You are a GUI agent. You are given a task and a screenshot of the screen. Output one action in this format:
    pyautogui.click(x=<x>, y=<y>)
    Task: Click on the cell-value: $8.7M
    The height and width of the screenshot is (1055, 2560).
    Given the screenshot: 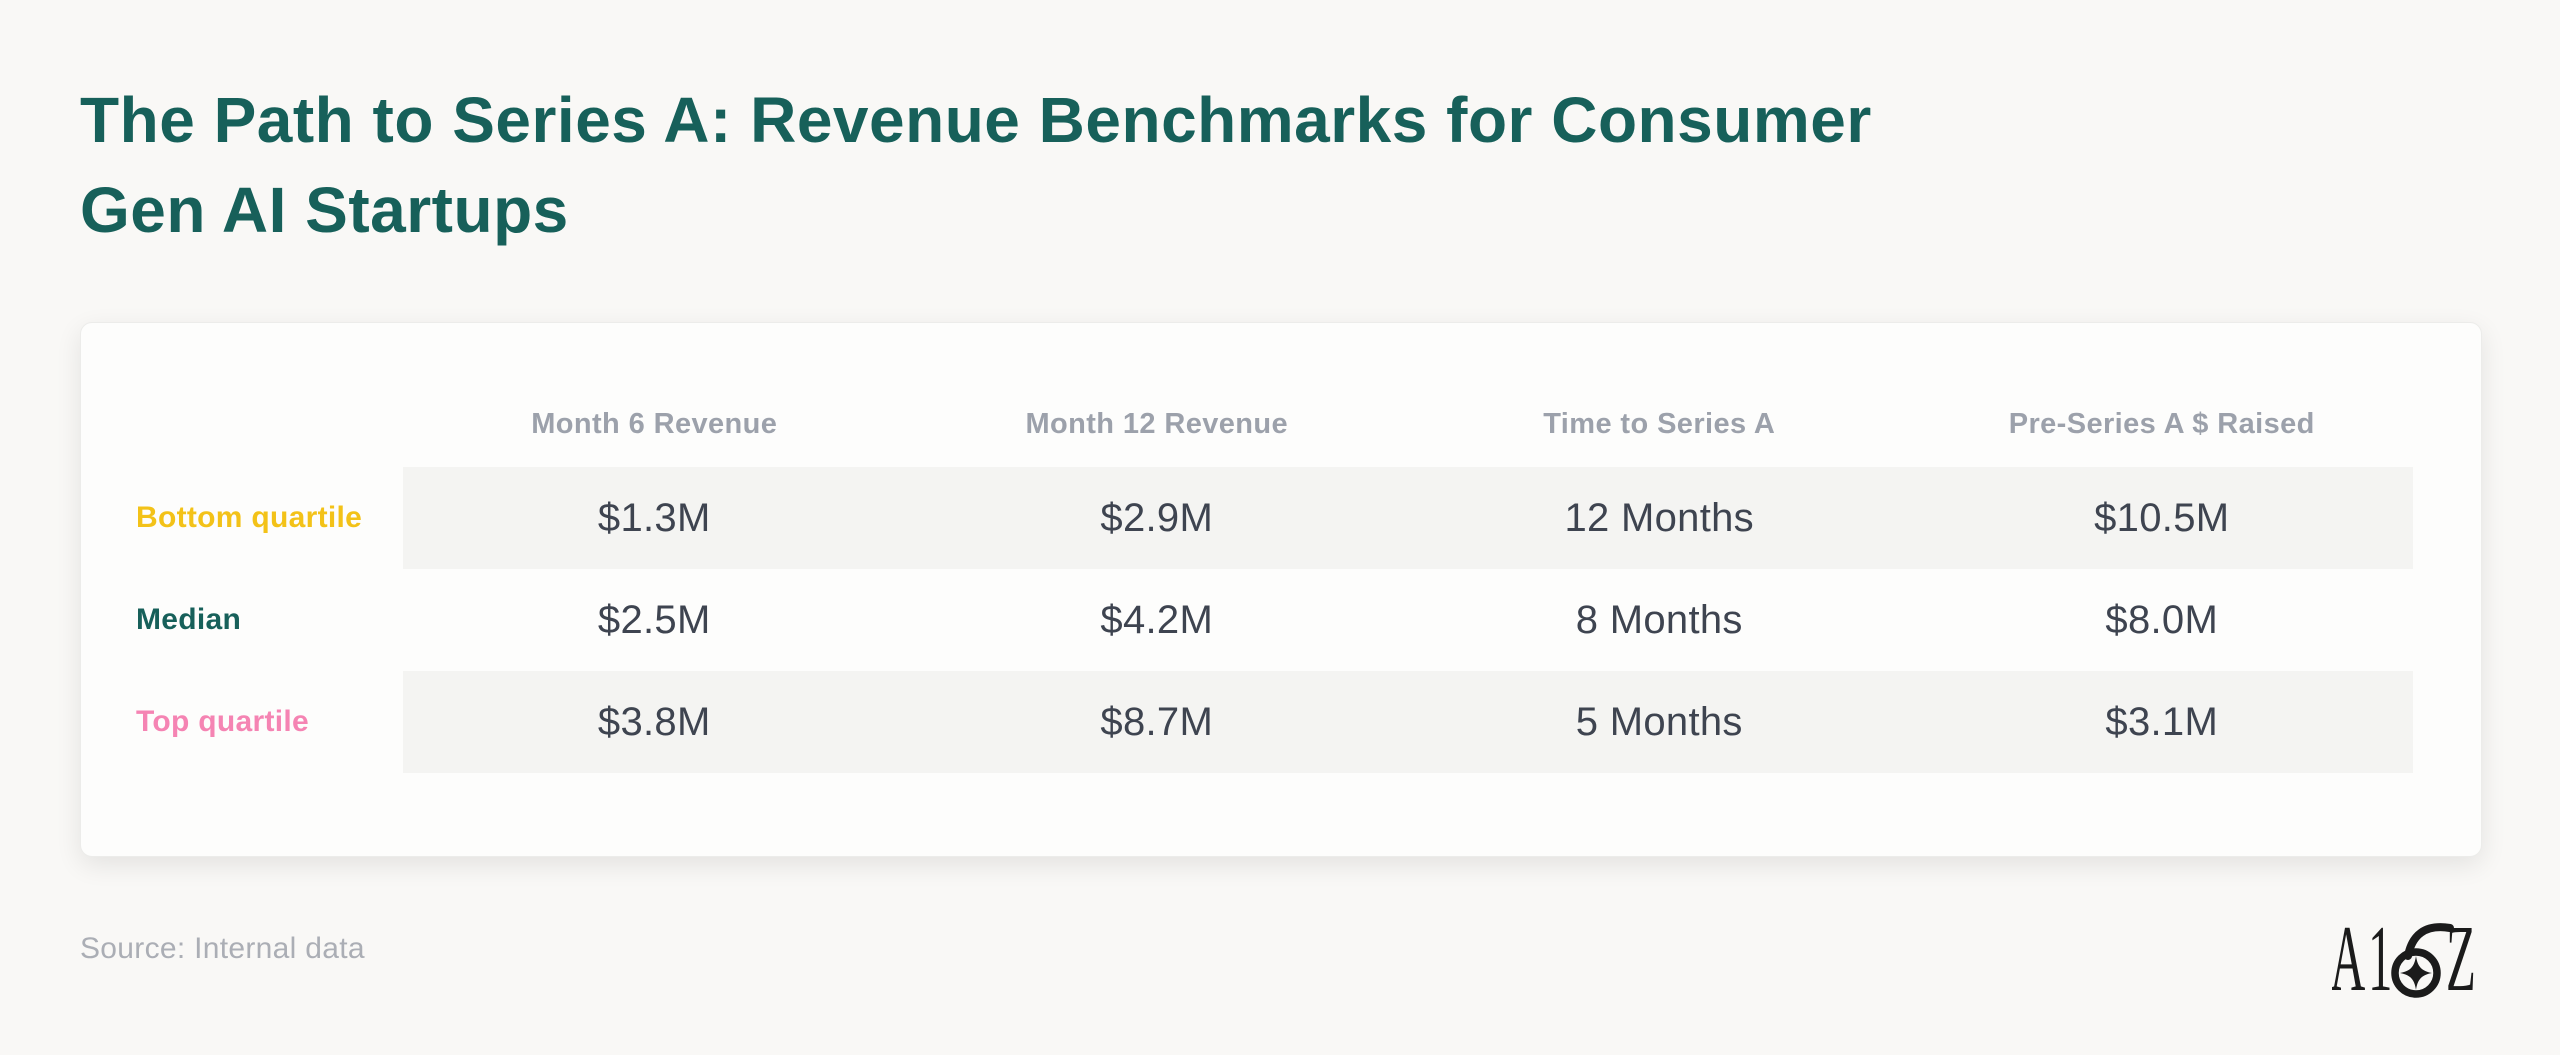 What is the action you would take?
    pyautogui.click(x=1156, y=722)
    